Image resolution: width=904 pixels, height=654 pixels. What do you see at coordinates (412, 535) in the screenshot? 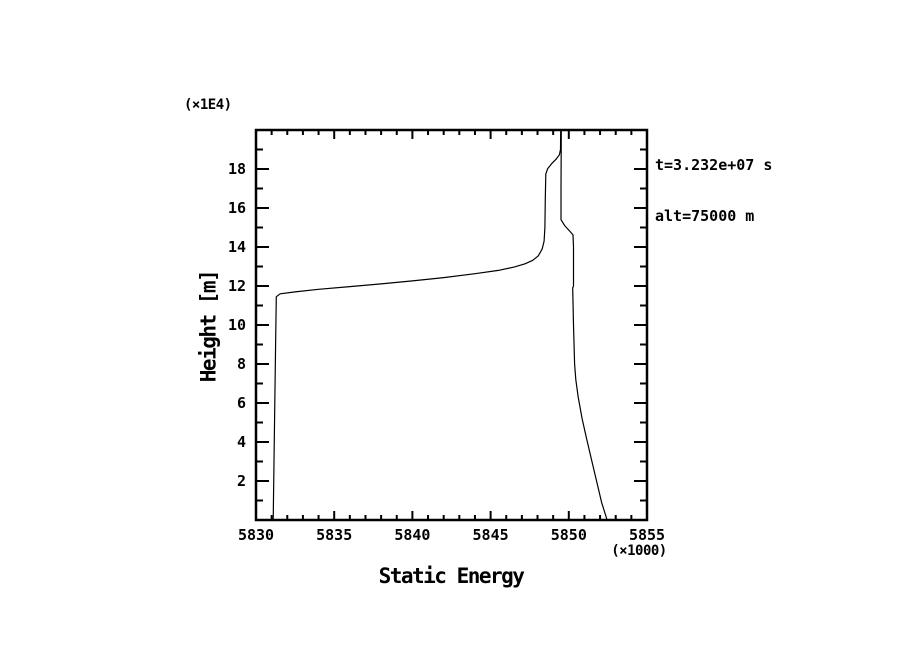
I see `x-tick-label: 5840` at bounding box center [412, 535].